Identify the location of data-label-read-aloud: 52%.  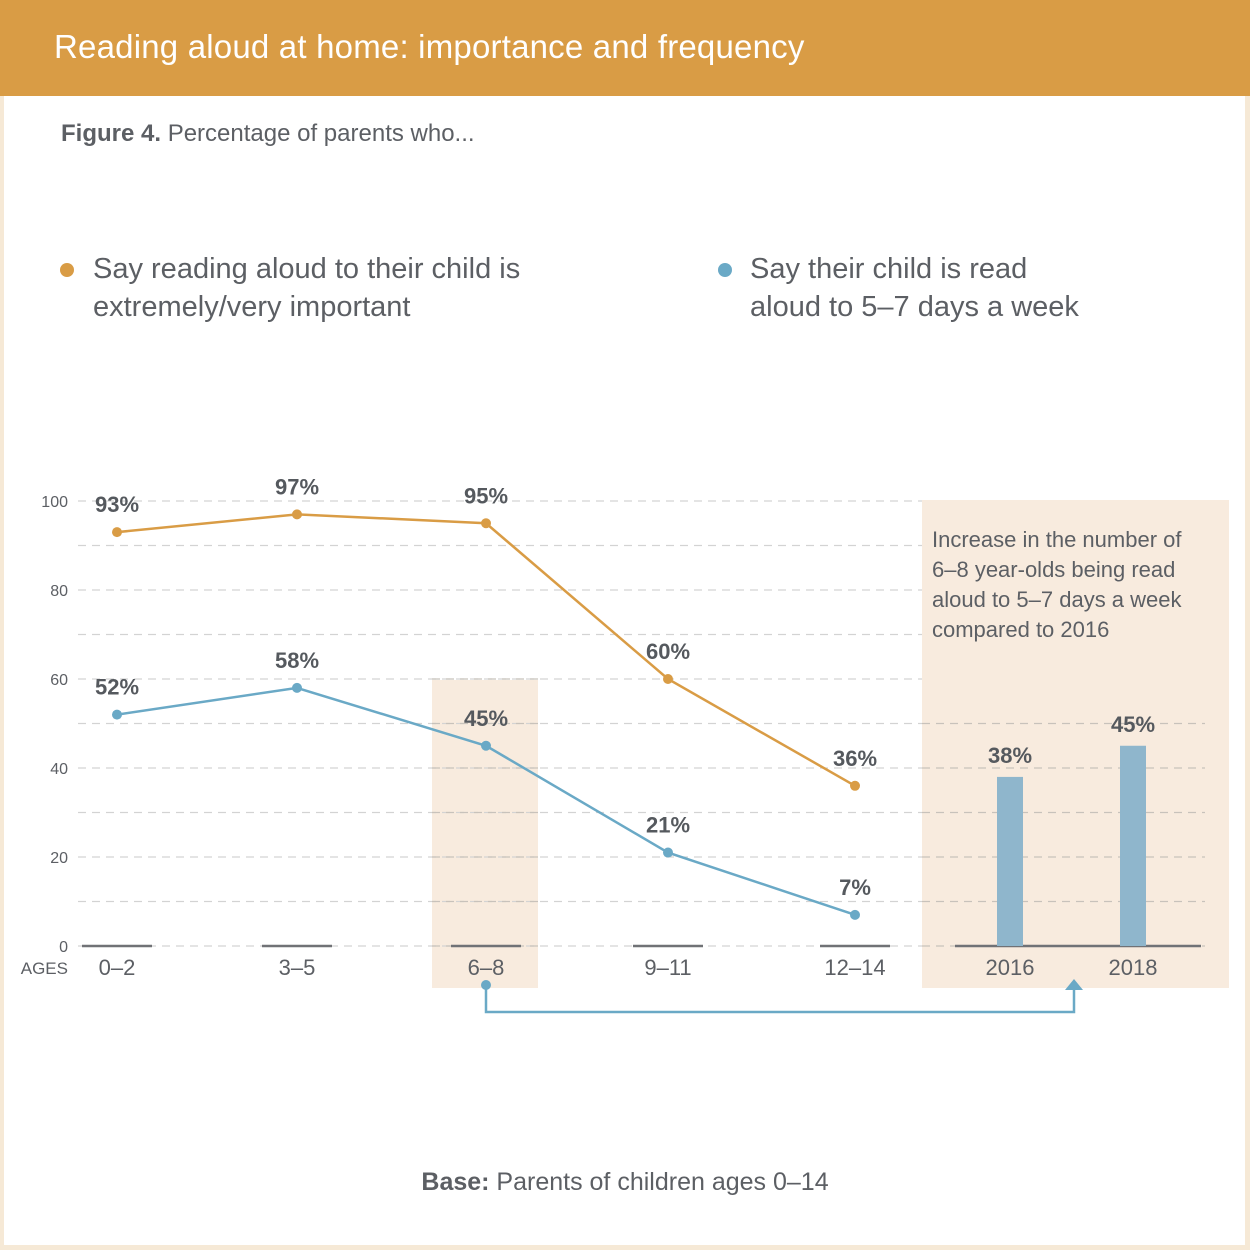
(117, 687).